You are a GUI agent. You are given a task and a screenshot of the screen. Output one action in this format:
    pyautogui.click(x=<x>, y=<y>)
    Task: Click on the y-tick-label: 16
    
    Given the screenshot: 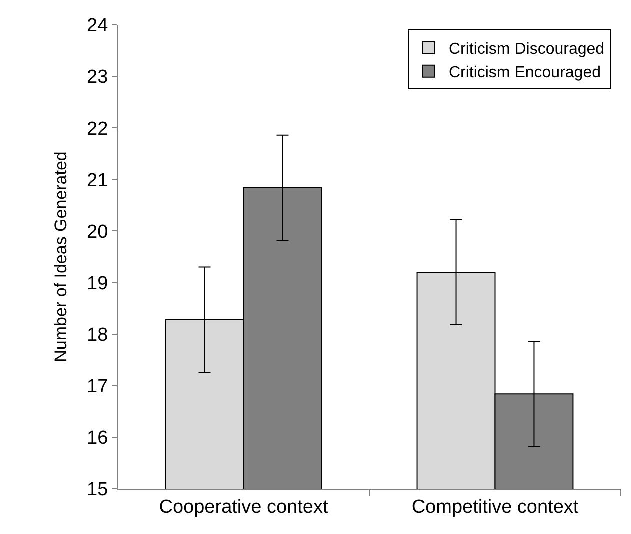 What is the action you would take?
    pyautogui.click(x=97, y=439)
    